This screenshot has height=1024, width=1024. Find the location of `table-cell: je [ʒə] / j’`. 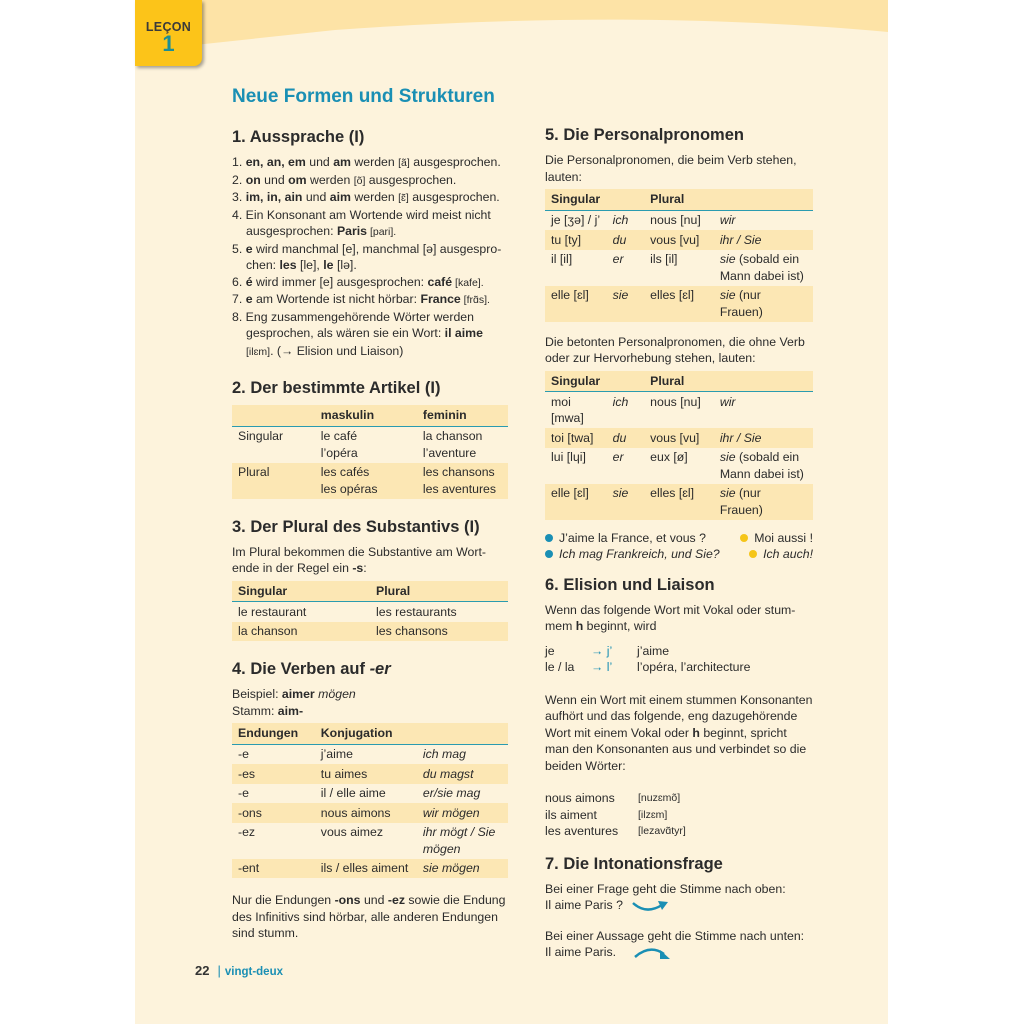

table-cell: je [ʒə] / j’ is located at coordinates (576, 220).